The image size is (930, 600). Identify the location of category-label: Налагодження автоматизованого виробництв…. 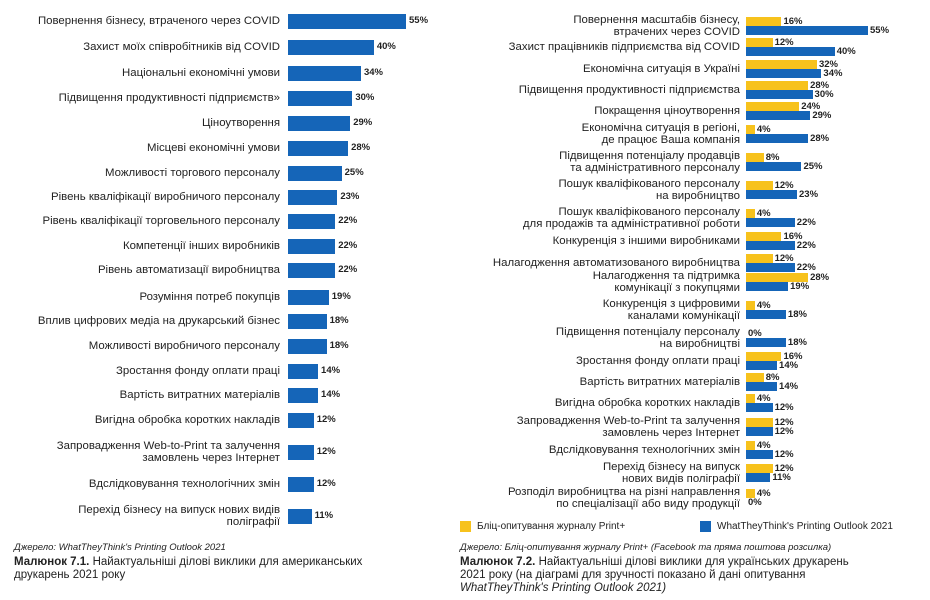
(616, 263).